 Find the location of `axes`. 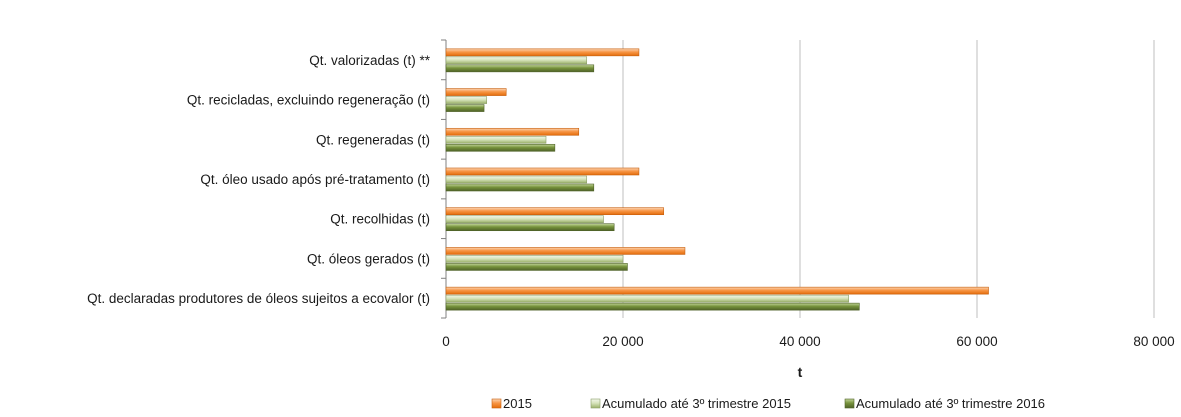

axes is located at coordinates (444, 179).